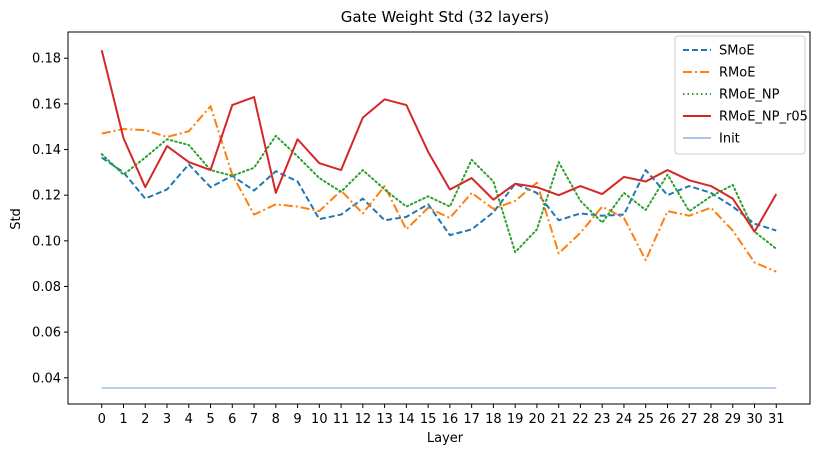  What do you see at coordinates (754, 419) in the screenshot?
I see `x-tick-label: 30` at bounding box center [754, 419].